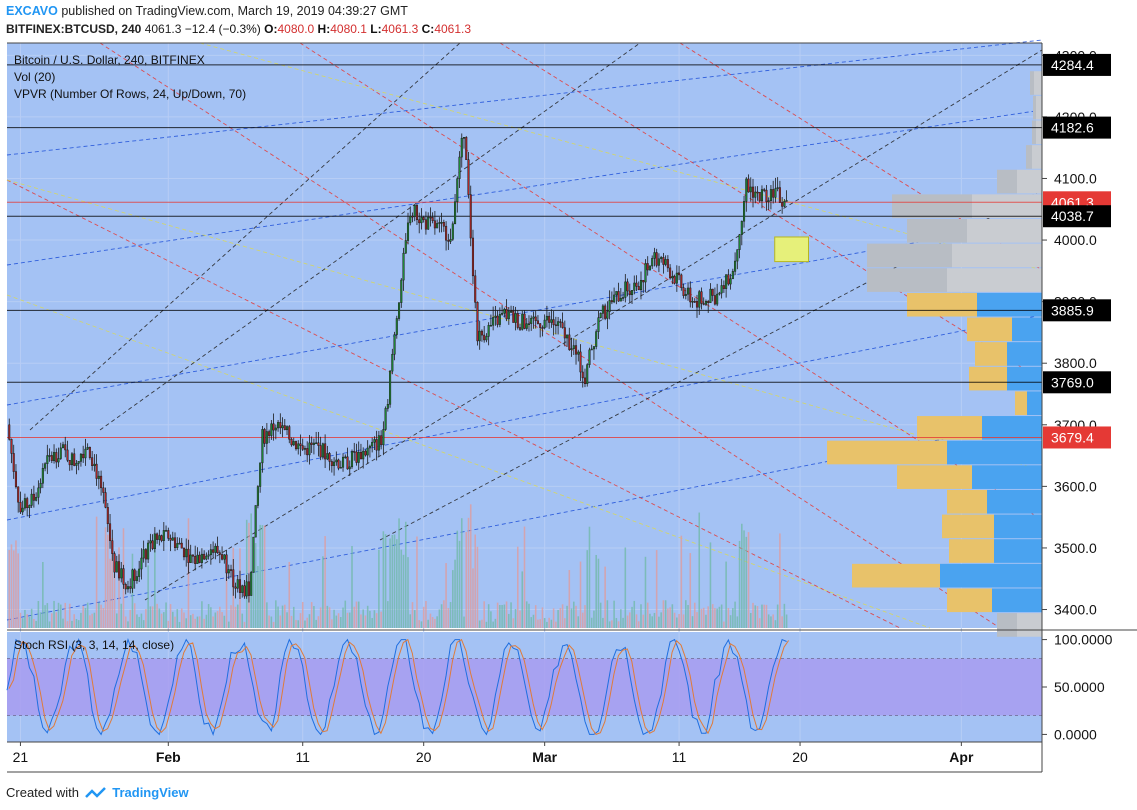 This screenshot has width=1137, height=810. What do you see at coordinates (35, 77) in the screenshot?
I see `volume-legend: Vol (20)` at bounding box center [35, 77].